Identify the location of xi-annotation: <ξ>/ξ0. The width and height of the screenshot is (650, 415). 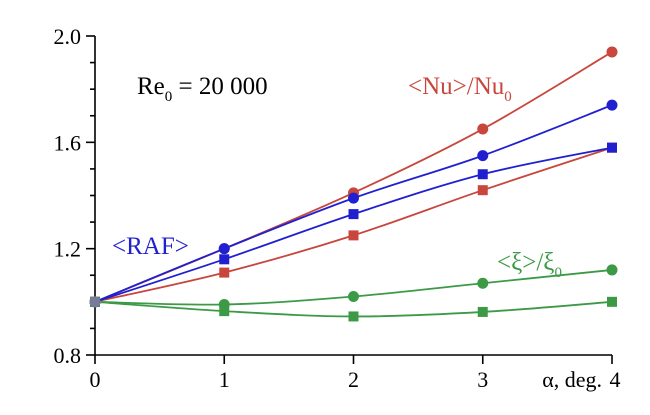
(529, 265).